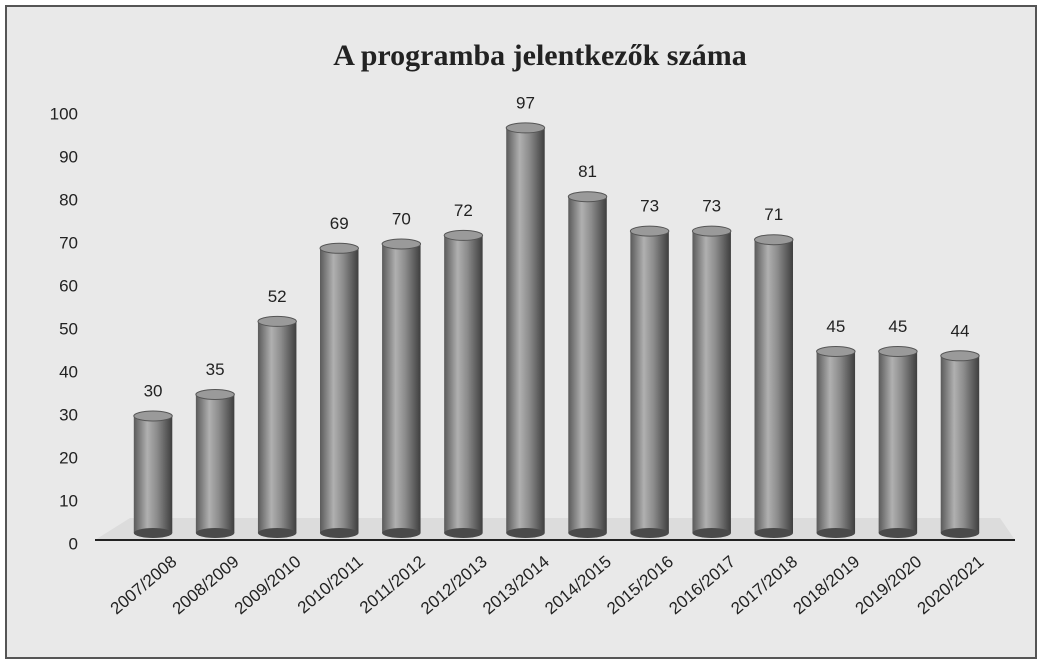  What do you see at coordinates (960, 330) in the screenshot?
I see `data-label: 44` at bounding box center [960, 330].